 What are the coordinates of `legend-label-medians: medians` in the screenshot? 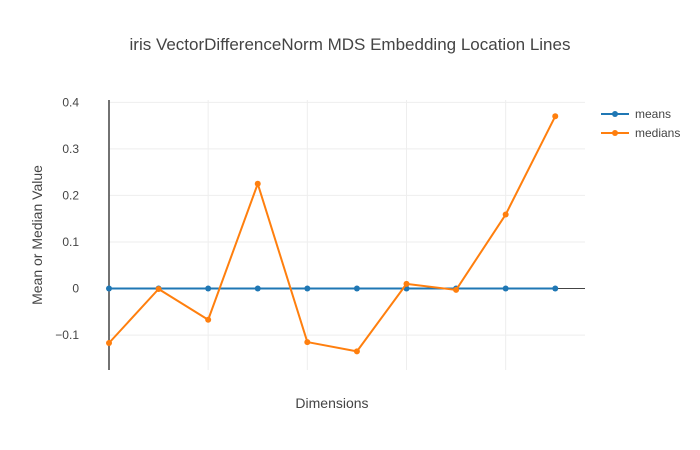 It's located at (657, 133).